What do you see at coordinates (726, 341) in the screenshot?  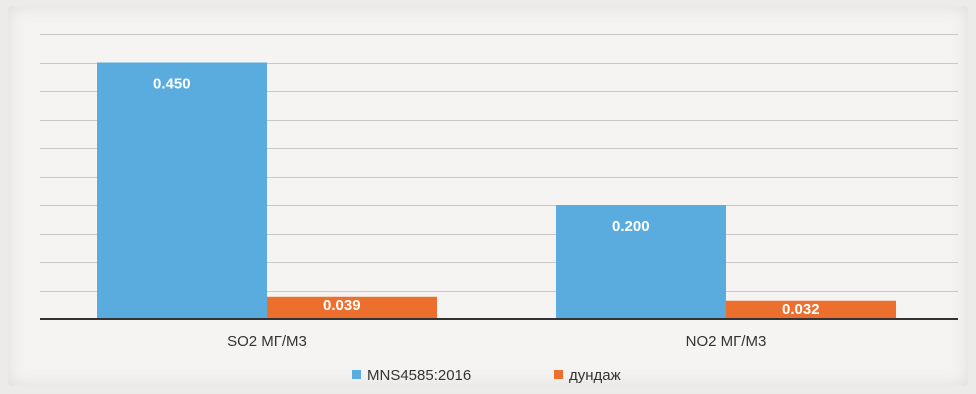 I see `category-label-2: NO2 МГ/М3` at bounding box center [726, 341].